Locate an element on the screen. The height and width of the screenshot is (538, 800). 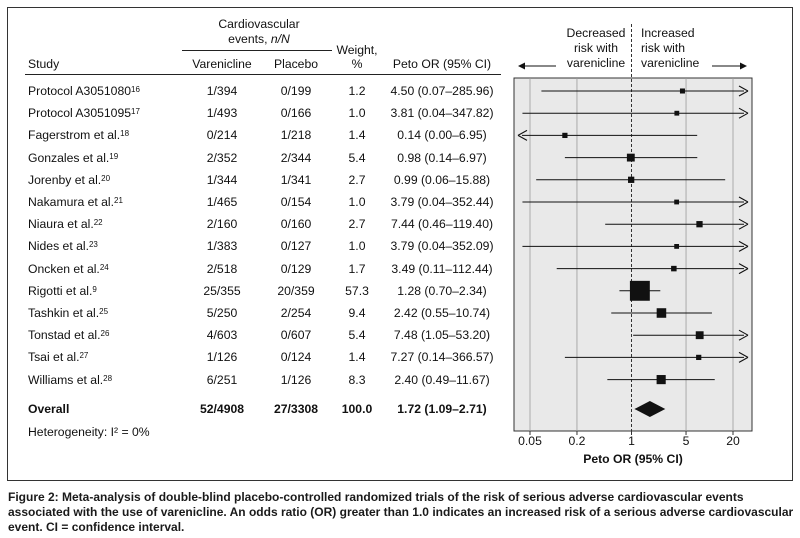
study-or: 3.79 (0.04–352.44) is located at coordinates (442, 202).